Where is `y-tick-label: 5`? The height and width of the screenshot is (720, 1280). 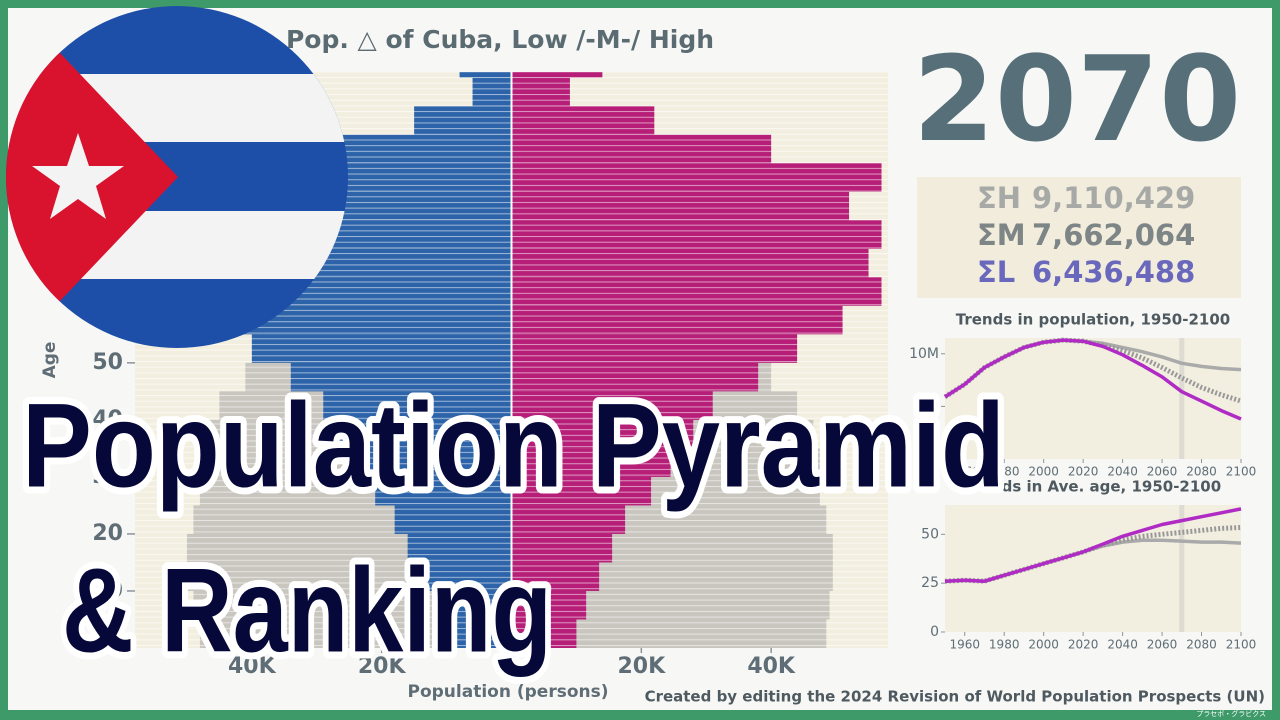 y-tick-label: 5 is located at coordinates (934, 406).